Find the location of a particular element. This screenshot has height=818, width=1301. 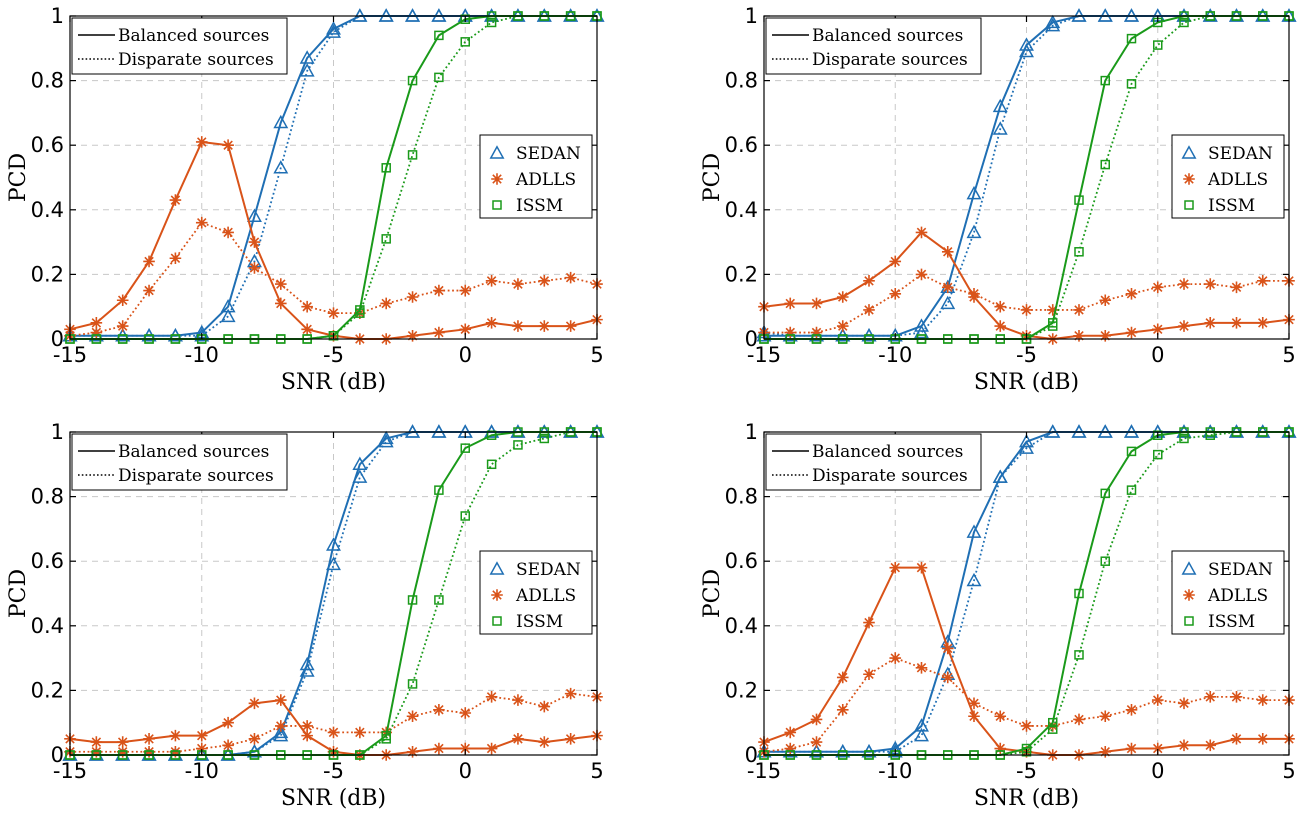

x-tick-label: -10 is located at coordinates (202, 771).